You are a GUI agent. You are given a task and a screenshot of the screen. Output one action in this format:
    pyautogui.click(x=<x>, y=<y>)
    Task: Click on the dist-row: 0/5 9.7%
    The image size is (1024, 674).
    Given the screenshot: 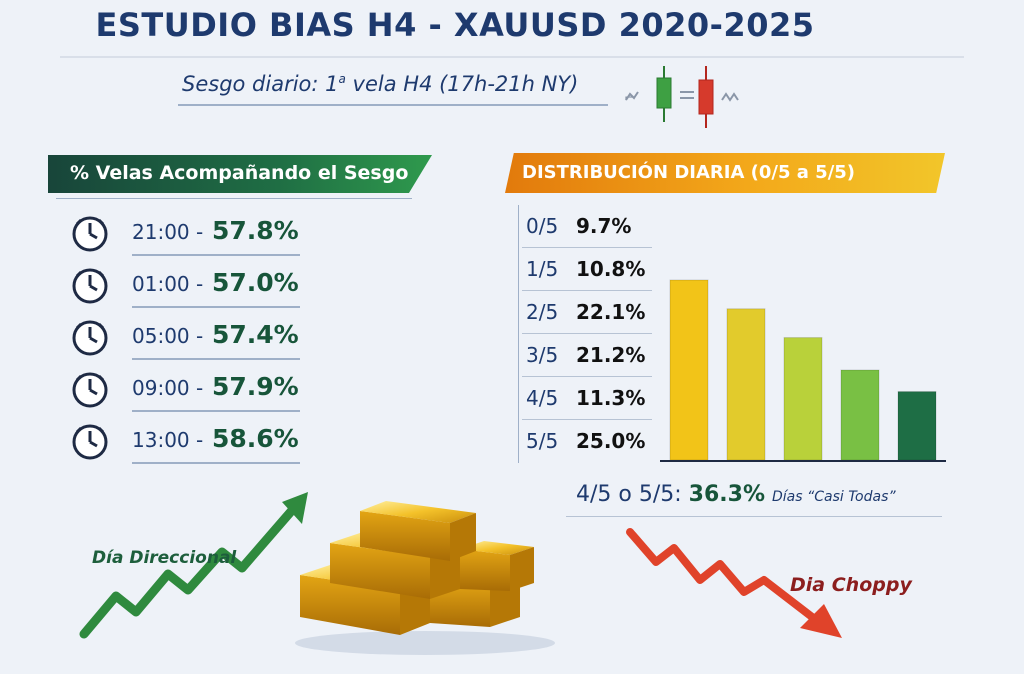 What is the action you would take?
    pyautogui.click(x=587, y=227)
    